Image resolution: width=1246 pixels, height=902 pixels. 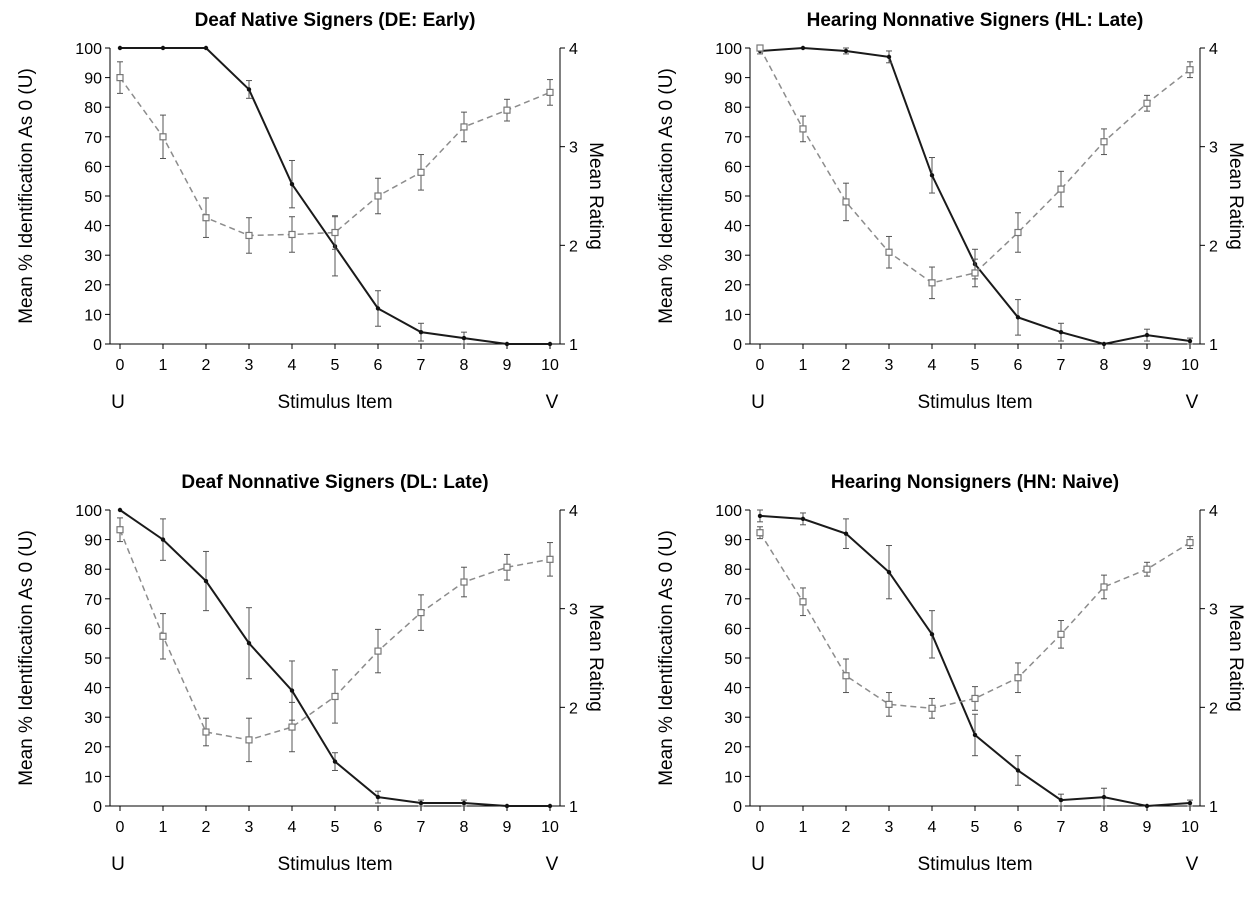 What do you see at coordinates (1018, 827) in the screenshot?
I see `x-tick-label: 6` at bounding box center [1018, 827].